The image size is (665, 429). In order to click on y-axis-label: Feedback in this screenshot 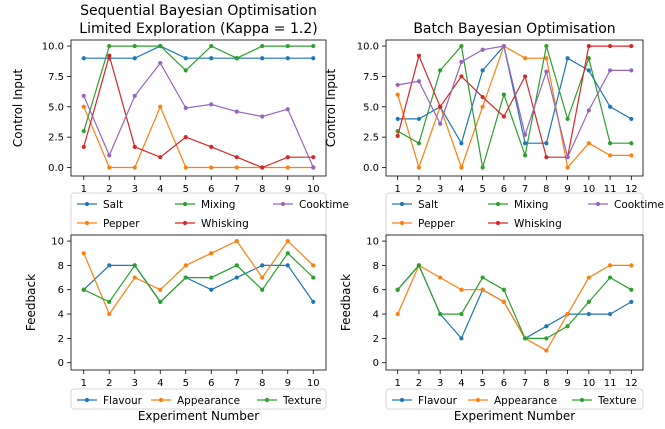, I will do `click(31, 302)`.